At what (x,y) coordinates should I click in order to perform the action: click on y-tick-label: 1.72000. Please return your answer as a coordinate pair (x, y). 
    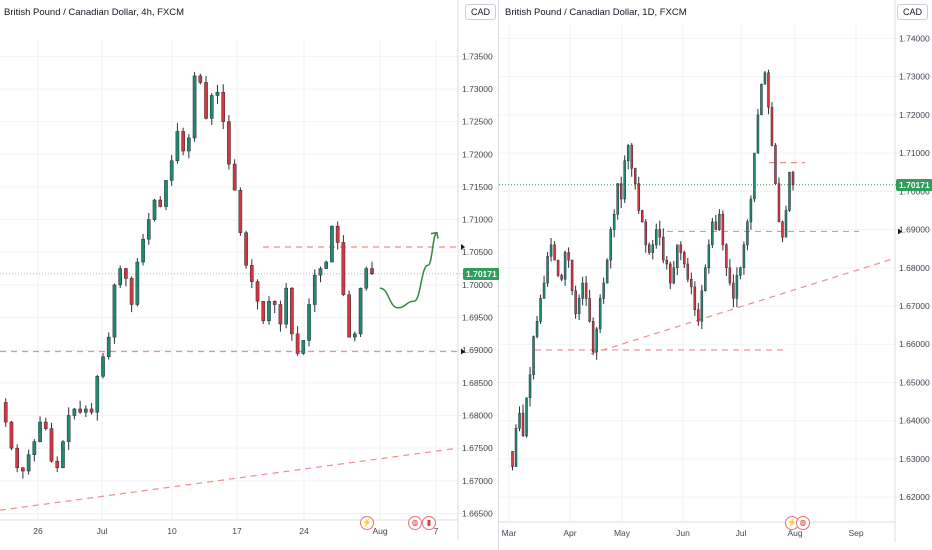
    Looking at the image, I should click on (477, 154).